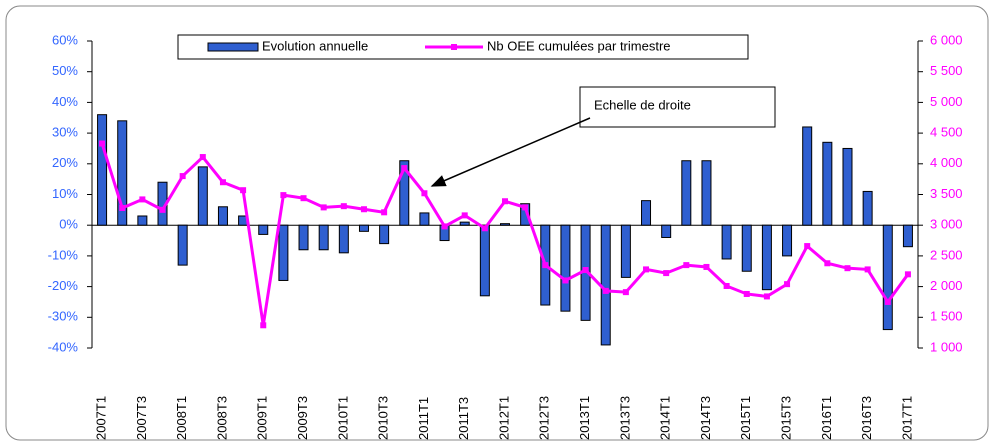 This screenshot has width=994, height=445. I want to click on y-tick-label: 60%, so click(65, 39).